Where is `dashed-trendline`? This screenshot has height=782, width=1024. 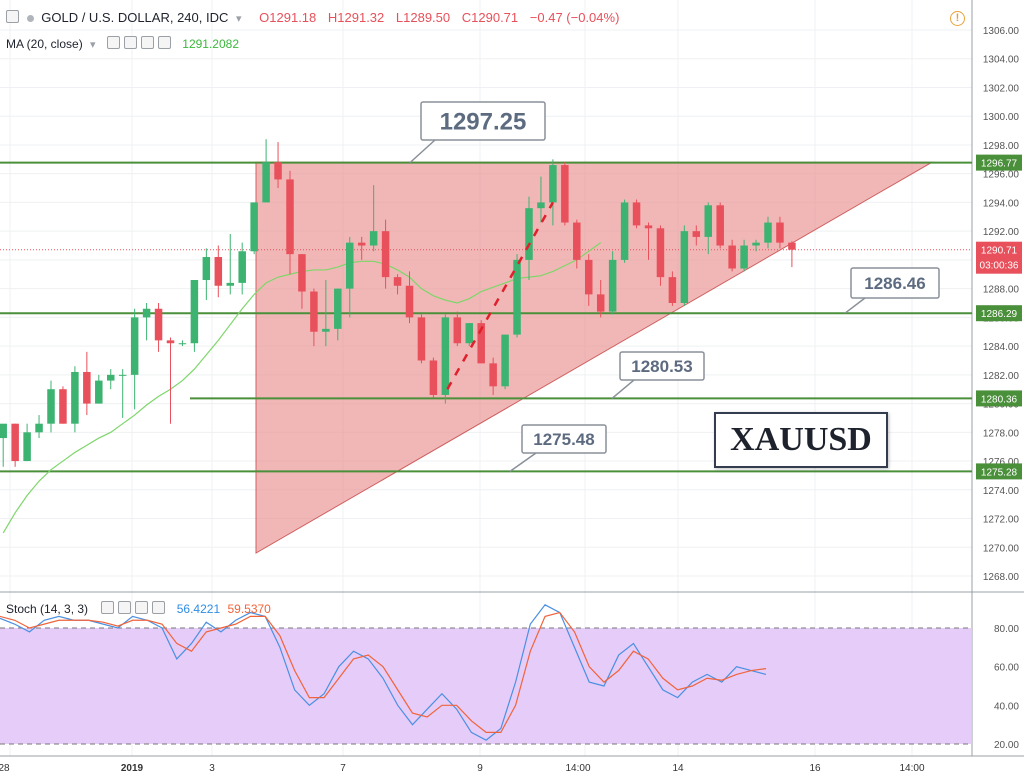 dashed-trendline is located at coordinates (500, 295).